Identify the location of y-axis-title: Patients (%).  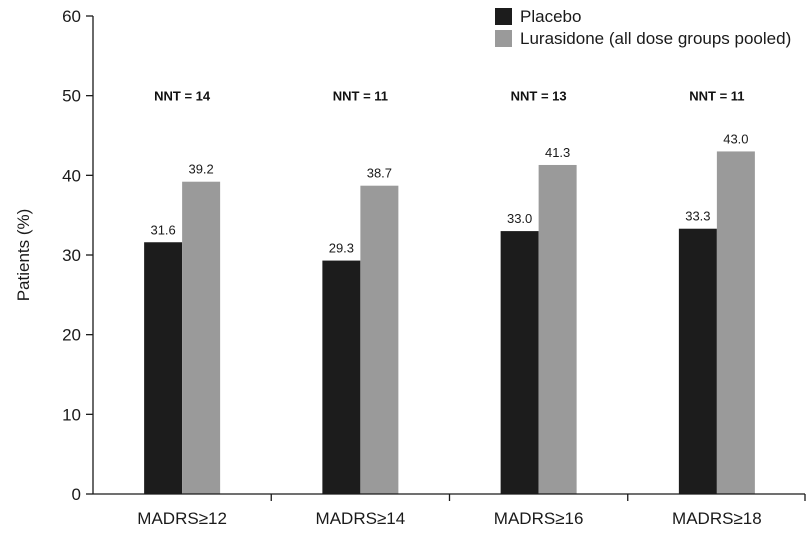
(23, 255).